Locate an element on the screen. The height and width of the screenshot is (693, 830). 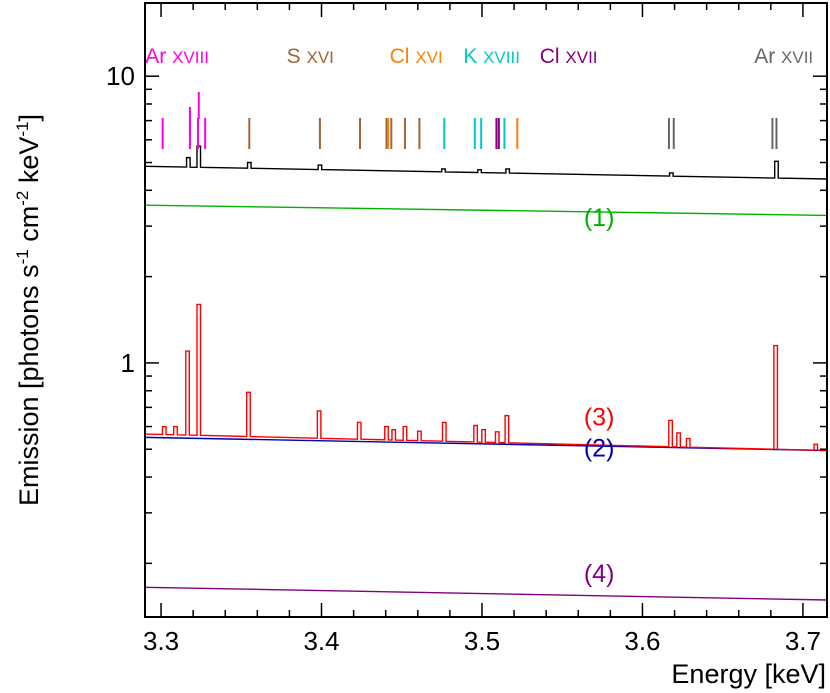
ion-element-text: K is located at coordinates (473, 56).